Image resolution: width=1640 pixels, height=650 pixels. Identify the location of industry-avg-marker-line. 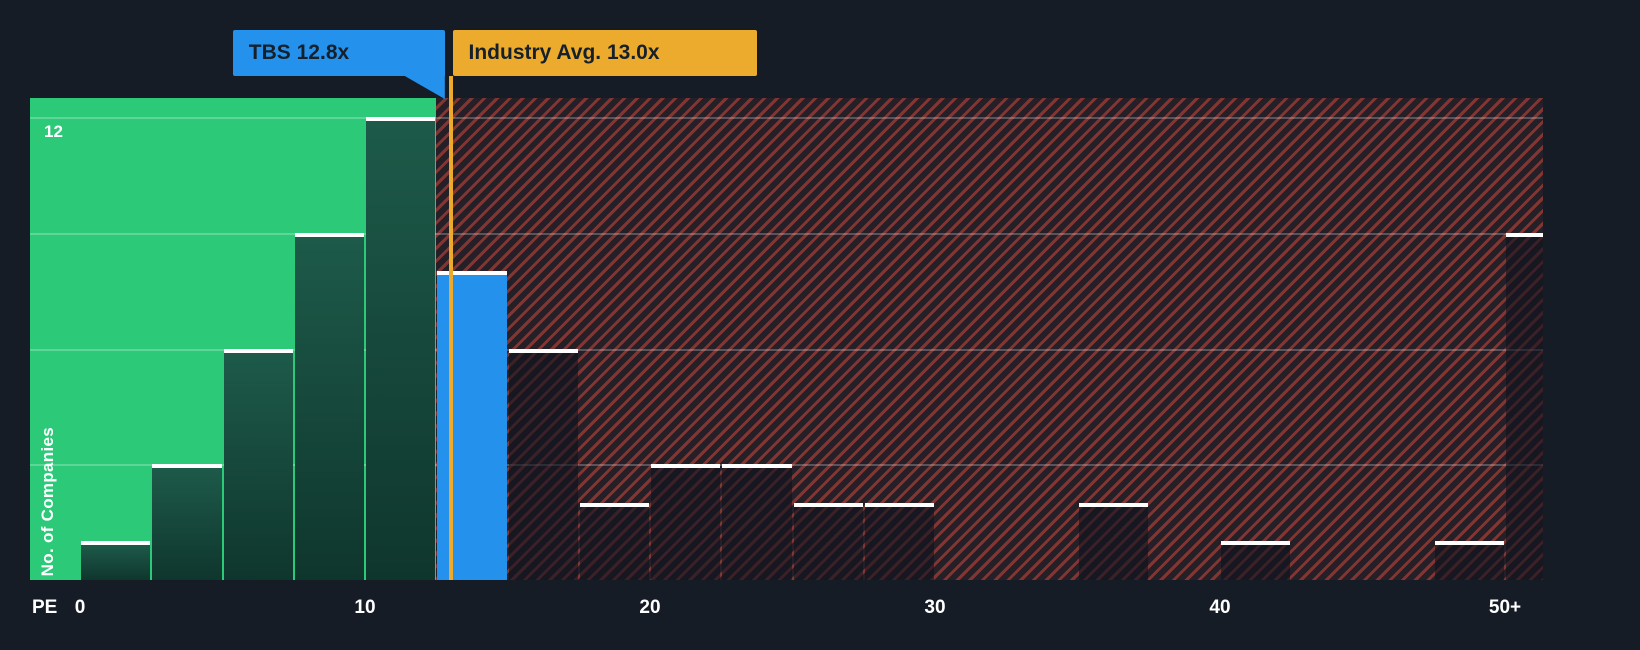
(450, 328).